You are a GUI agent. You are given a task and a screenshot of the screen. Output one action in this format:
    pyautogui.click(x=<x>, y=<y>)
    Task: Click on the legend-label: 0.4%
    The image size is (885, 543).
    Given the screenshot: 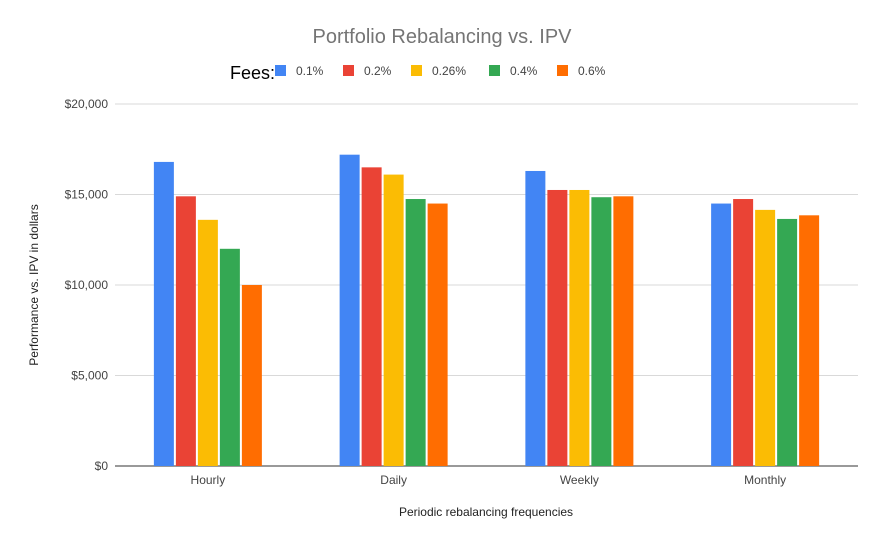 What is the action you would take?
    pyautogui.click(x=524, y=71)
    